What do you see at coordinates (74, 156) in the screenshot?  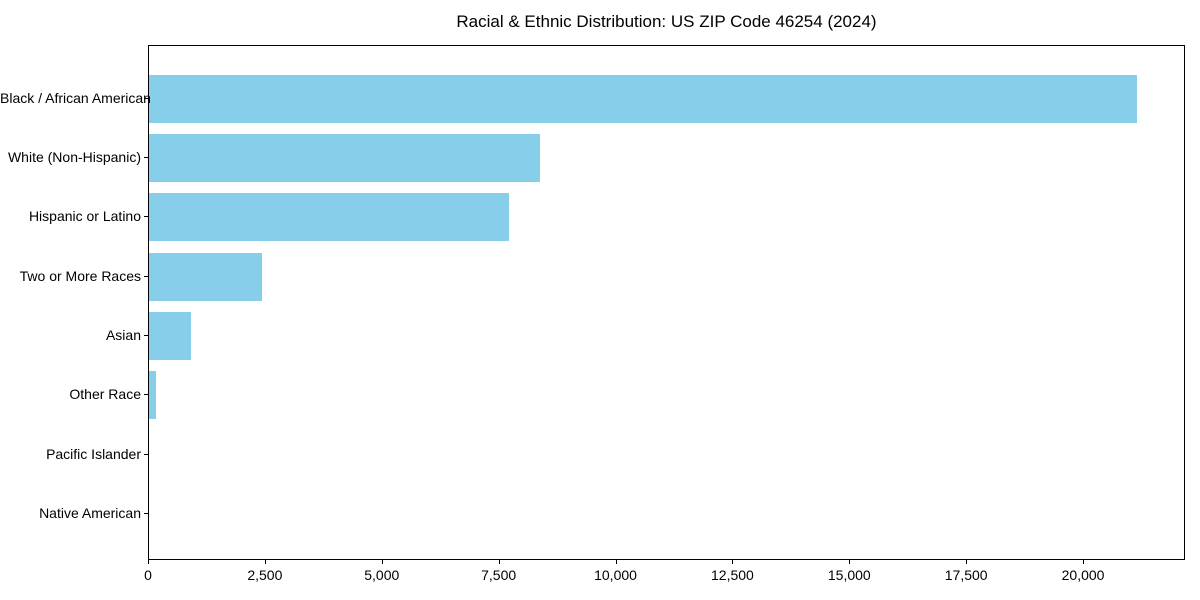 I see `y-tick-label: White (Non-Hispanic)` at bounding box center [74, 156].